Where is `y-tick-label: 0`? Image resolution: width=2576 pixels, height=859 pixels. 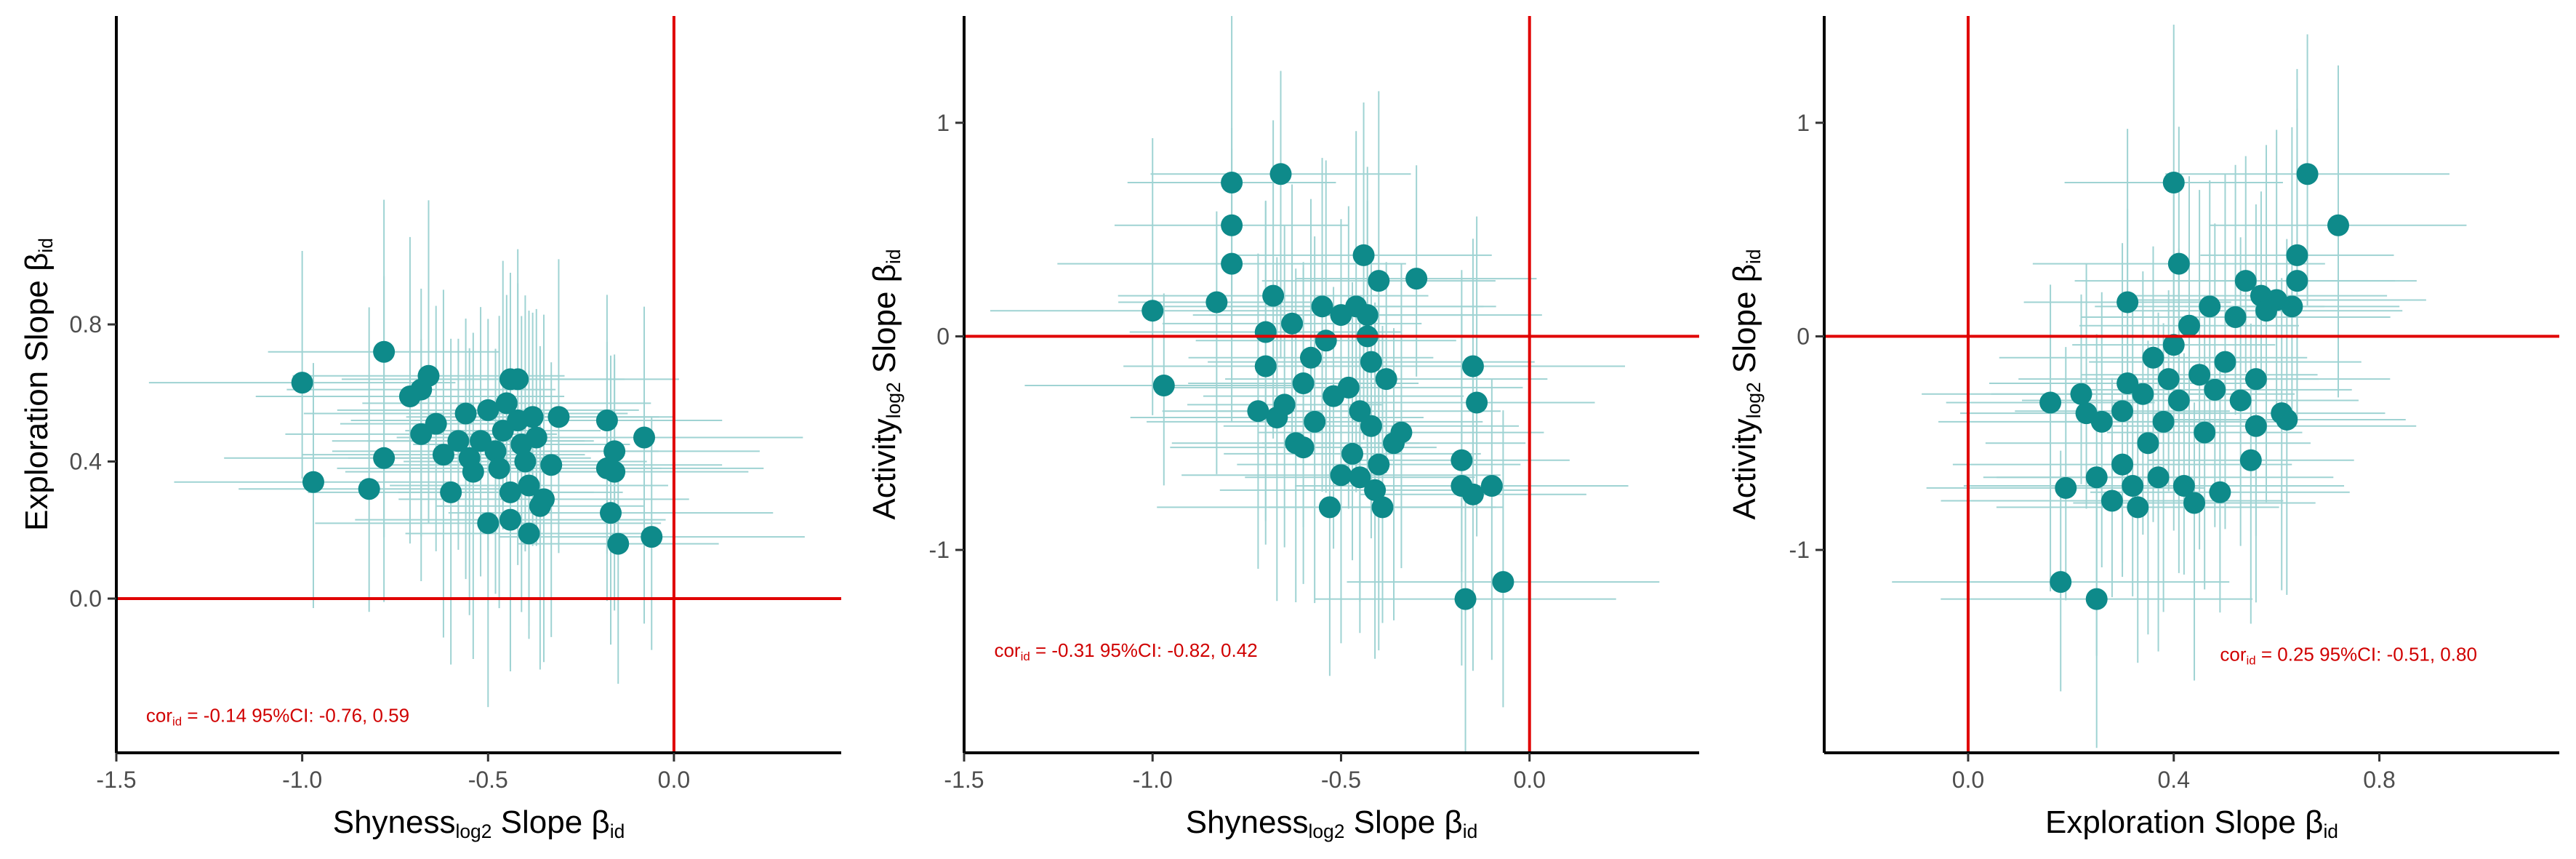 y-tick-label: 0 is located at coordinates (943, 336).